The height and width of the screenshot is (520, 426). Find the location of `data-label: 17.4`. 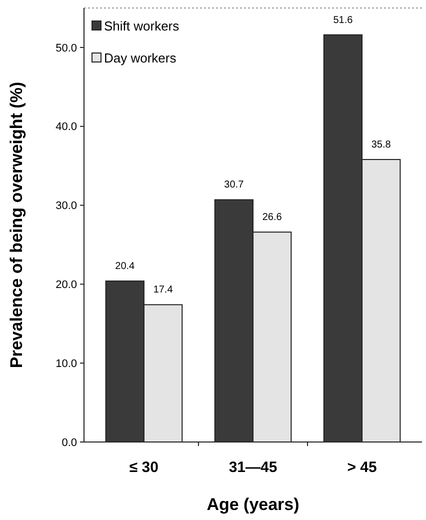

data-label: 17.4 is located at coordinates (163, 290).